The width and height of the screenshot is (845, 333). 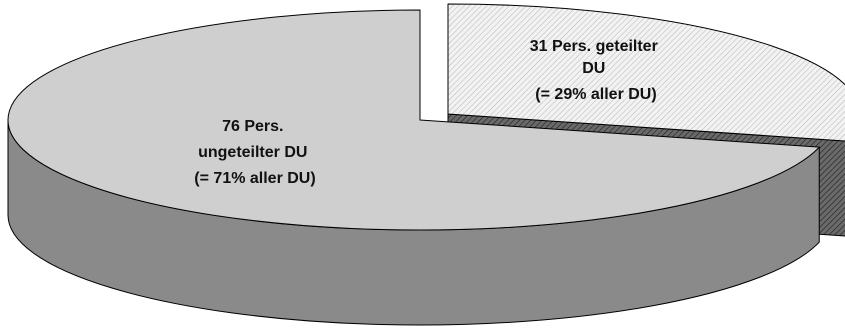 What do you see at coordinates (595, 94) in the screenshot?
I see `pie-slice-shared-label-line-3: (= 29% aller DU)` at bounding box center [595, 94].